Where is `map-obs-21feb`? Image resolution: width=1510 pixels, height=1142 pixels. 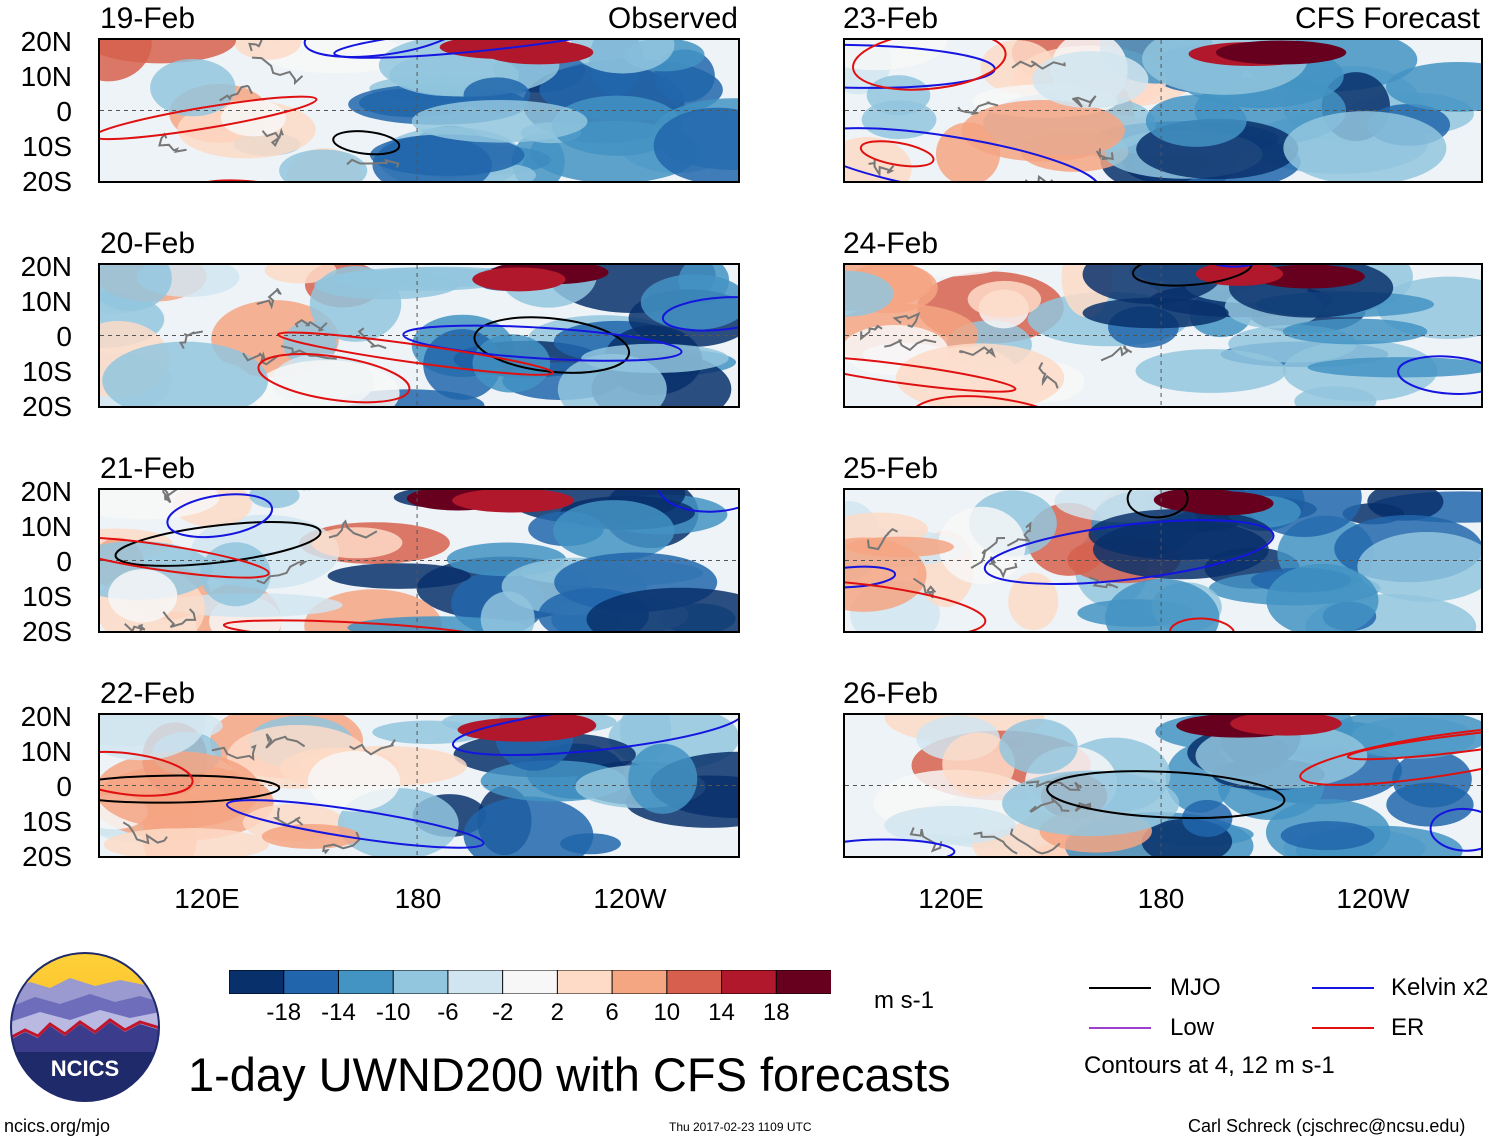
map-obs-21feb is located at coordinates (419, 560).